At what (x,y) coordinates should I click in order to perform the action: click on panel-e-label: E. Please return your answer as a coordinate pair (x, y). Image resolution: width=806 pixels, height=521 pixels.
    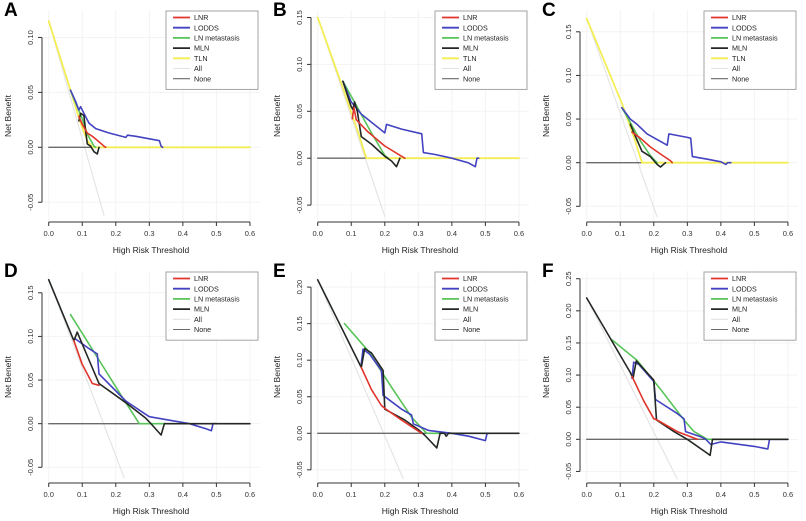
    Looking at the image, I should click on (279, 271).